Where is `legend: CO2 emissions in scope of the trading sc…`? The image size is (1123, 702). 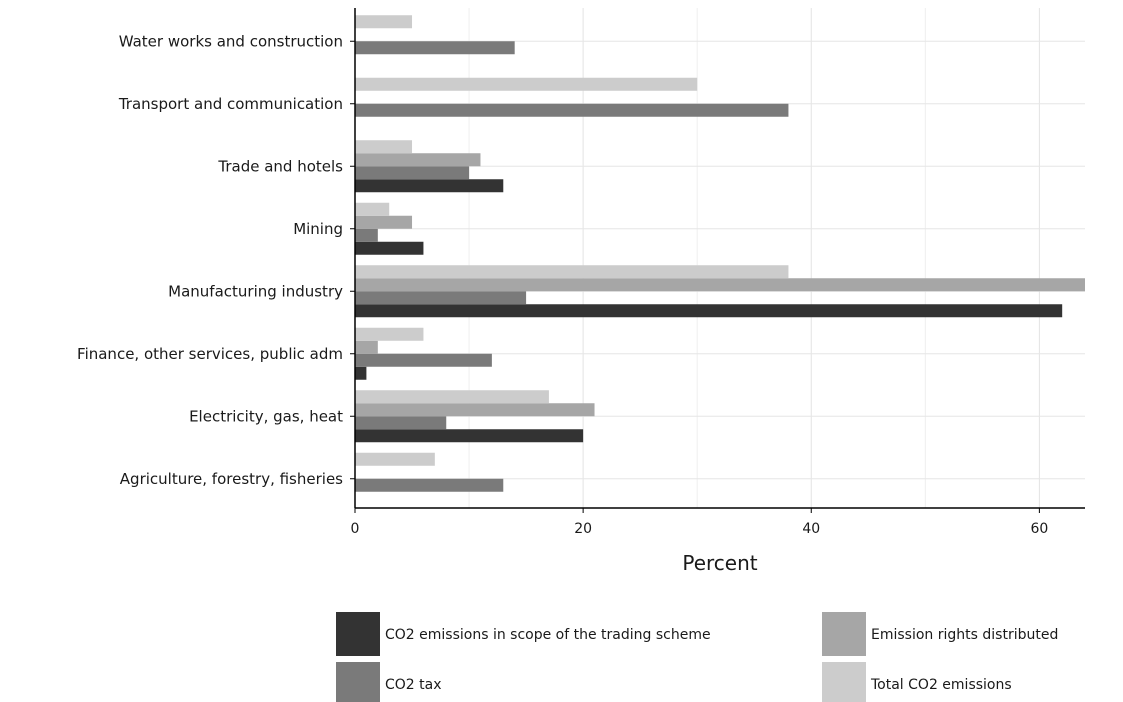
legend: CO2 emissions in scope of the trading sc… is located at coordinates (697, 657).